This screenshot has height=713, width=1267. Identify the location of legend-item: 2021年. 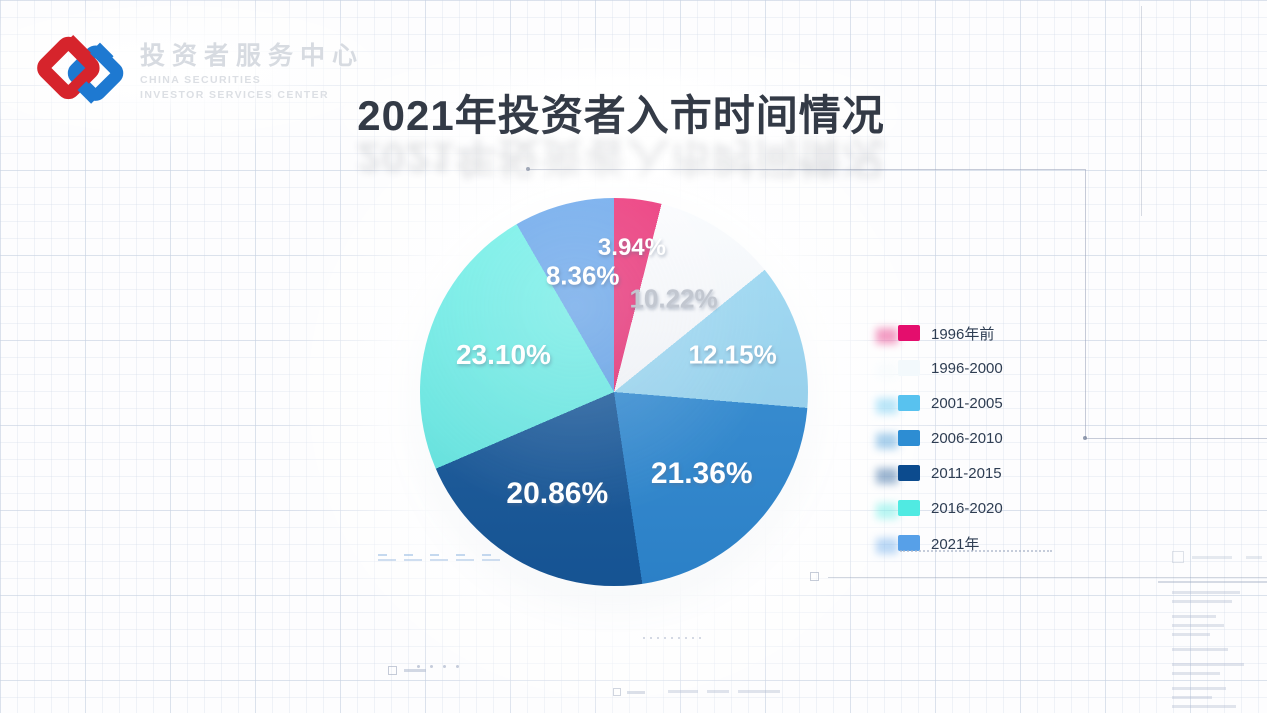
(950, 543).